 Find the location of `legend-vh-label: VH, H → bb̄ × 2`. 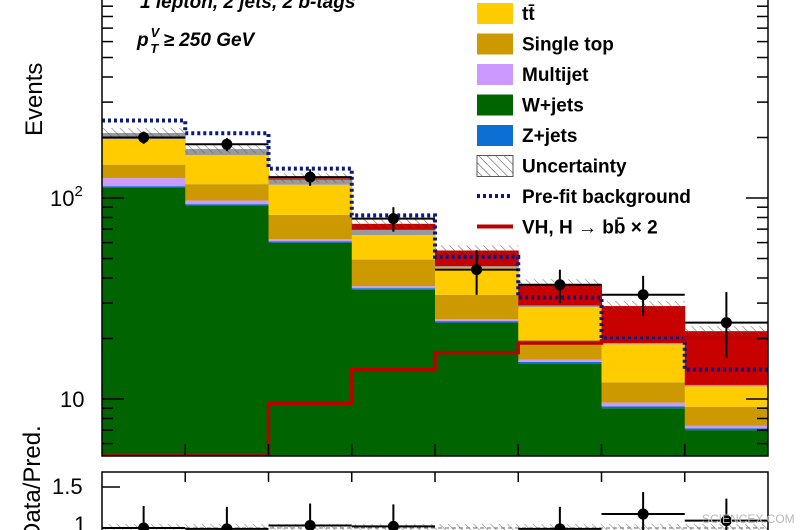

legend-vh-label: VH, H → bb̄ × 2 is located at coordinates (590, 227).